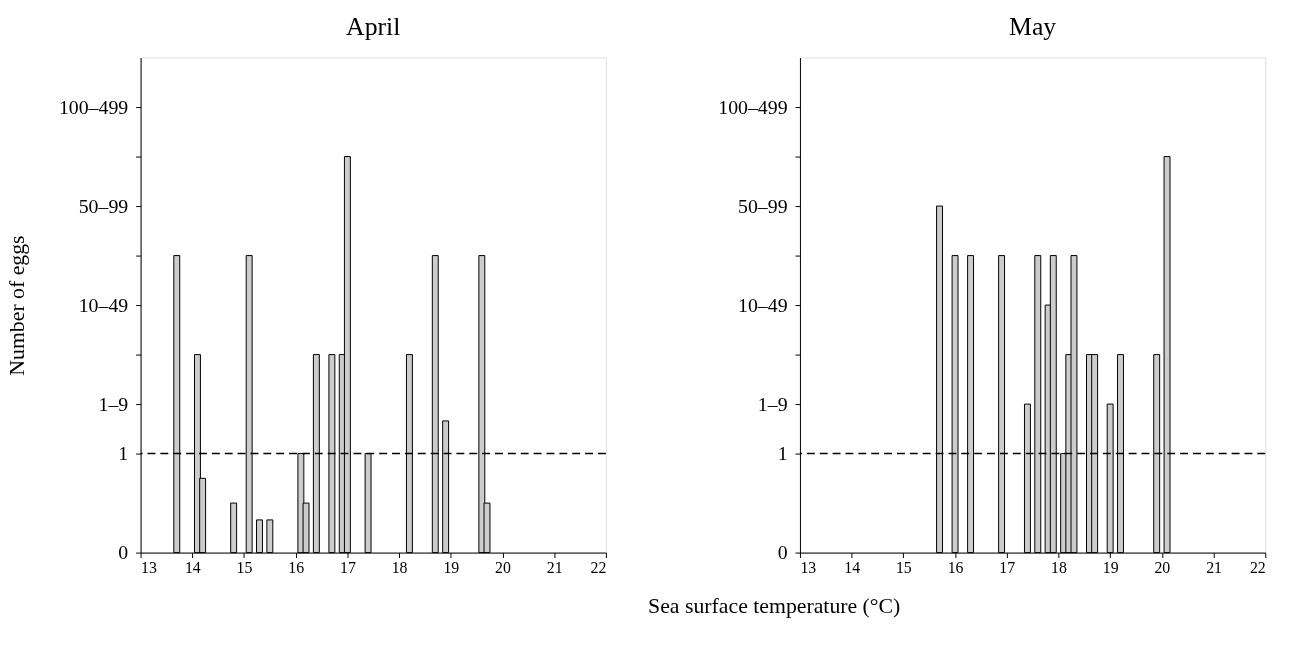 The height and width of the screenshot is (666, 1292). Describe the element at coordinates (1033, 26) in the screenshot. I see `chart-title: May` at that location.